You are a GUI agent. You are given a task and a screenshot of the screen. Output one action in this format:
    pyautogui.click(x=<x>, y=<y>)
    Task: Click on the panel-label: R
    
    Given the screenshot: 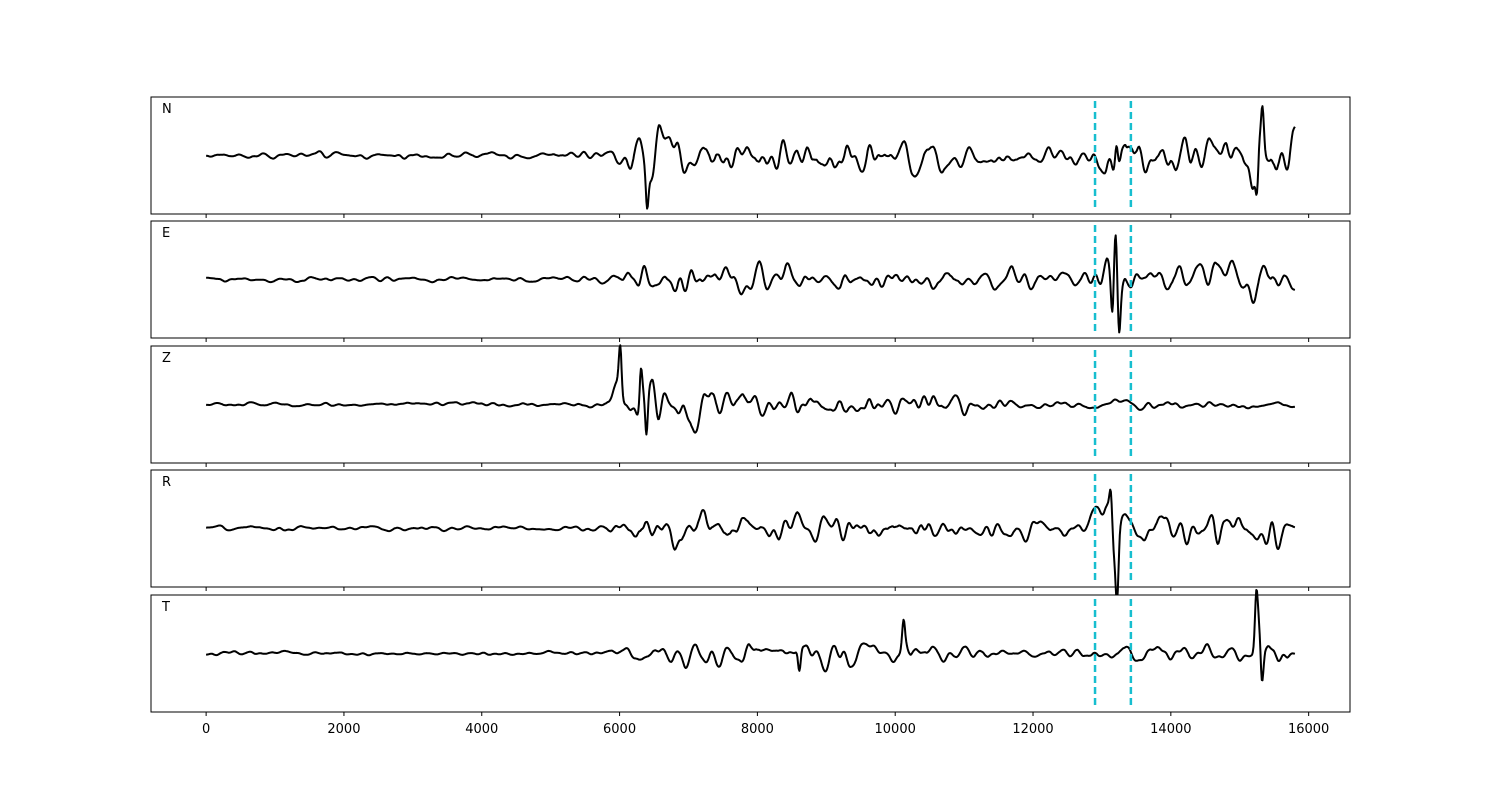 What is the action you would take?
    pyautogui.click(x=166, y=482)
    